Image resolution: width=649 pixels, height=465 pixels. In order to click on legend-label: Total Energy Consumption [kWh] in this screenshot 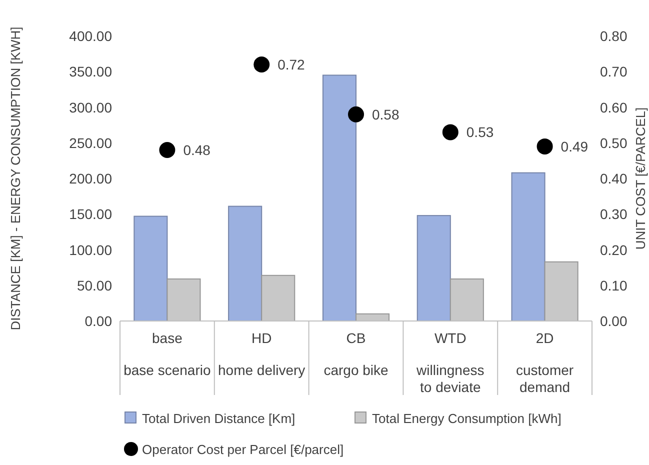, I will do `click(467, 418)`.